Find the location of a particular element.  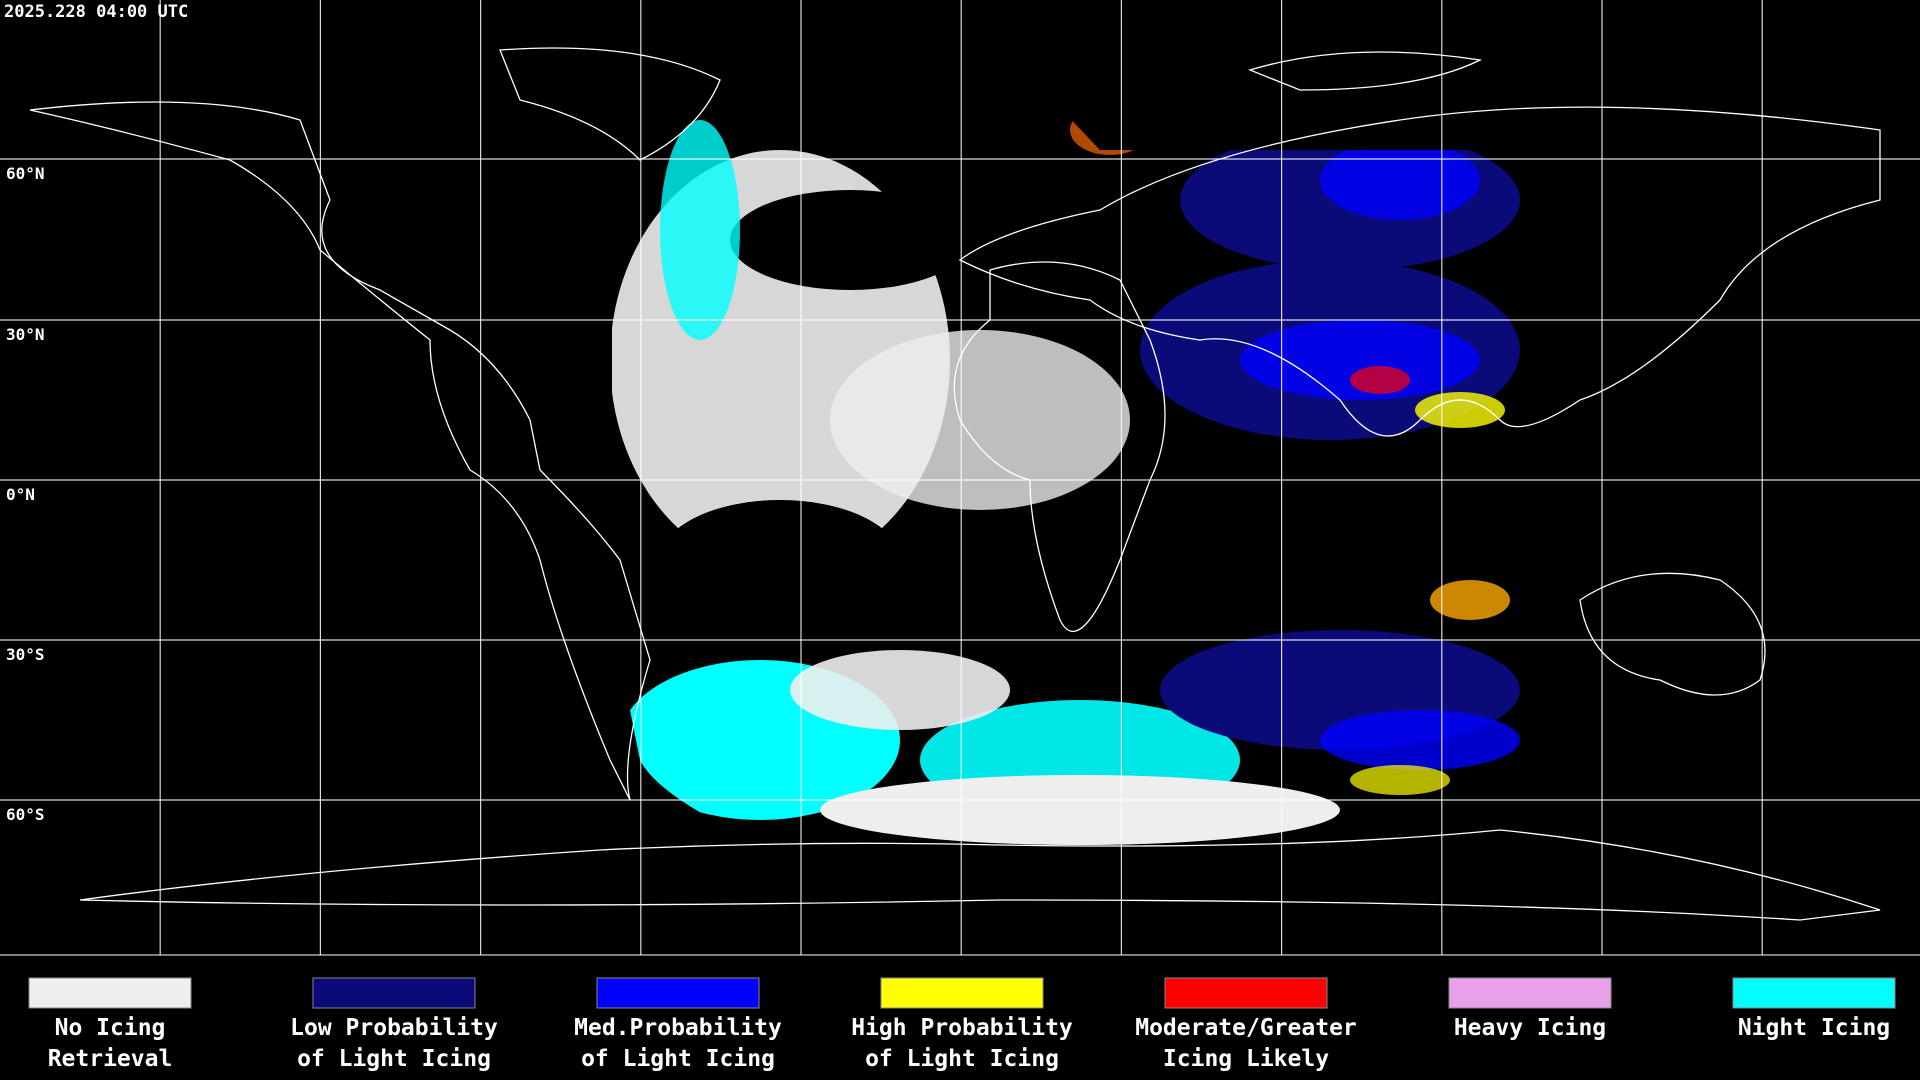

legend-label: High Probability is located at coordinates (962, 1028).